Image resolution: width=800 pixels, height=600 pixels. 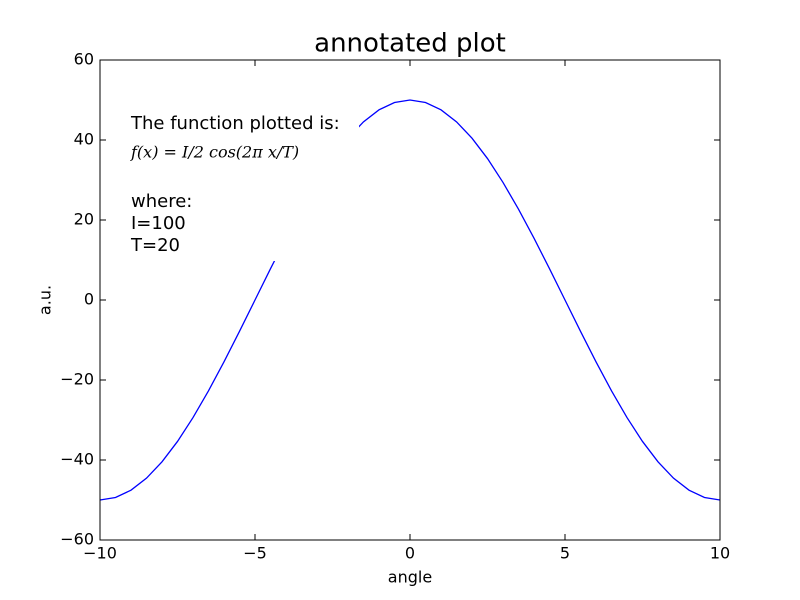 I want to click on annotation-heading: The function plotted is:, so click(x=235, y=123).